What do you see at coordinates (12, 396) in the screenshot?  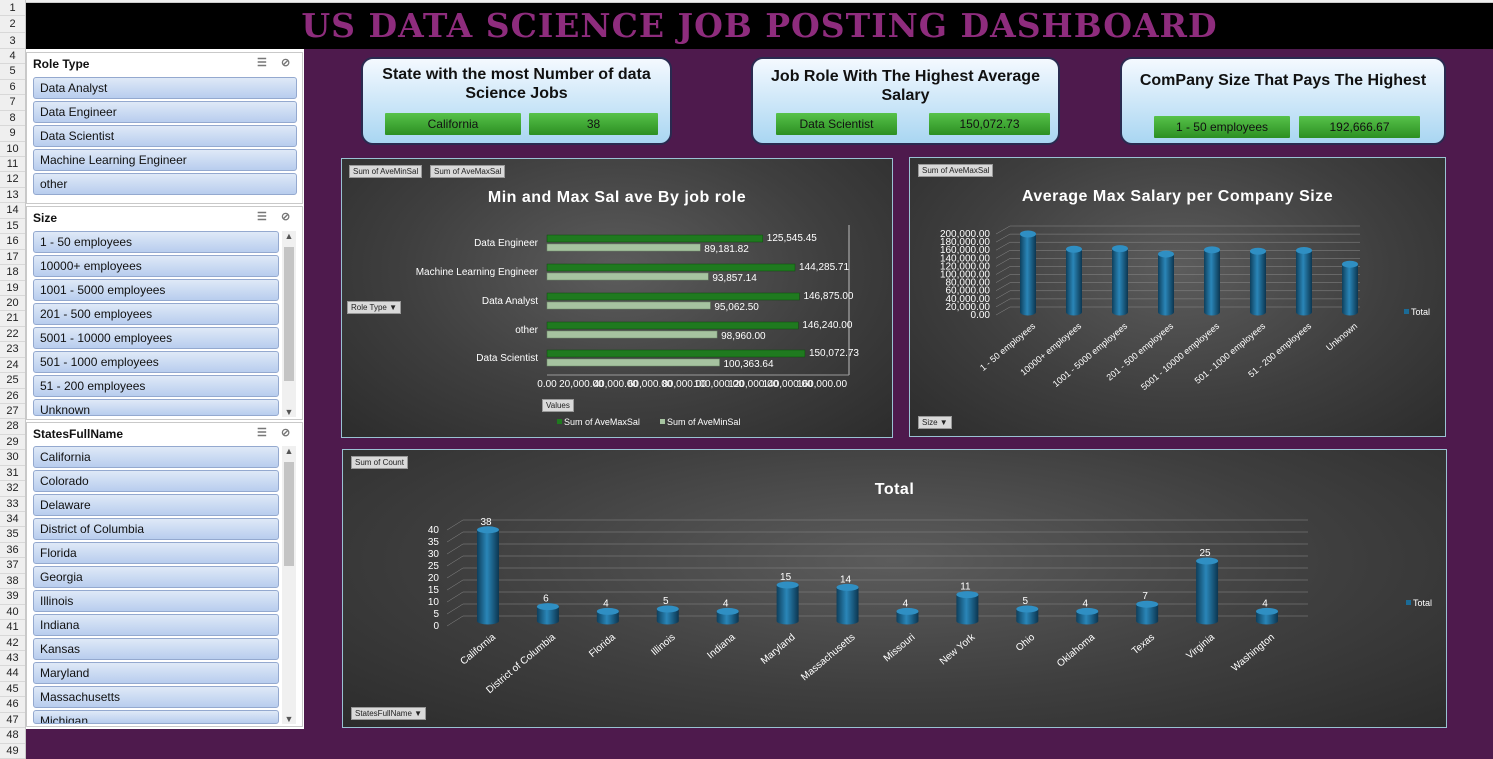 I see `row-number: 26` at bounding box center [12, 396].